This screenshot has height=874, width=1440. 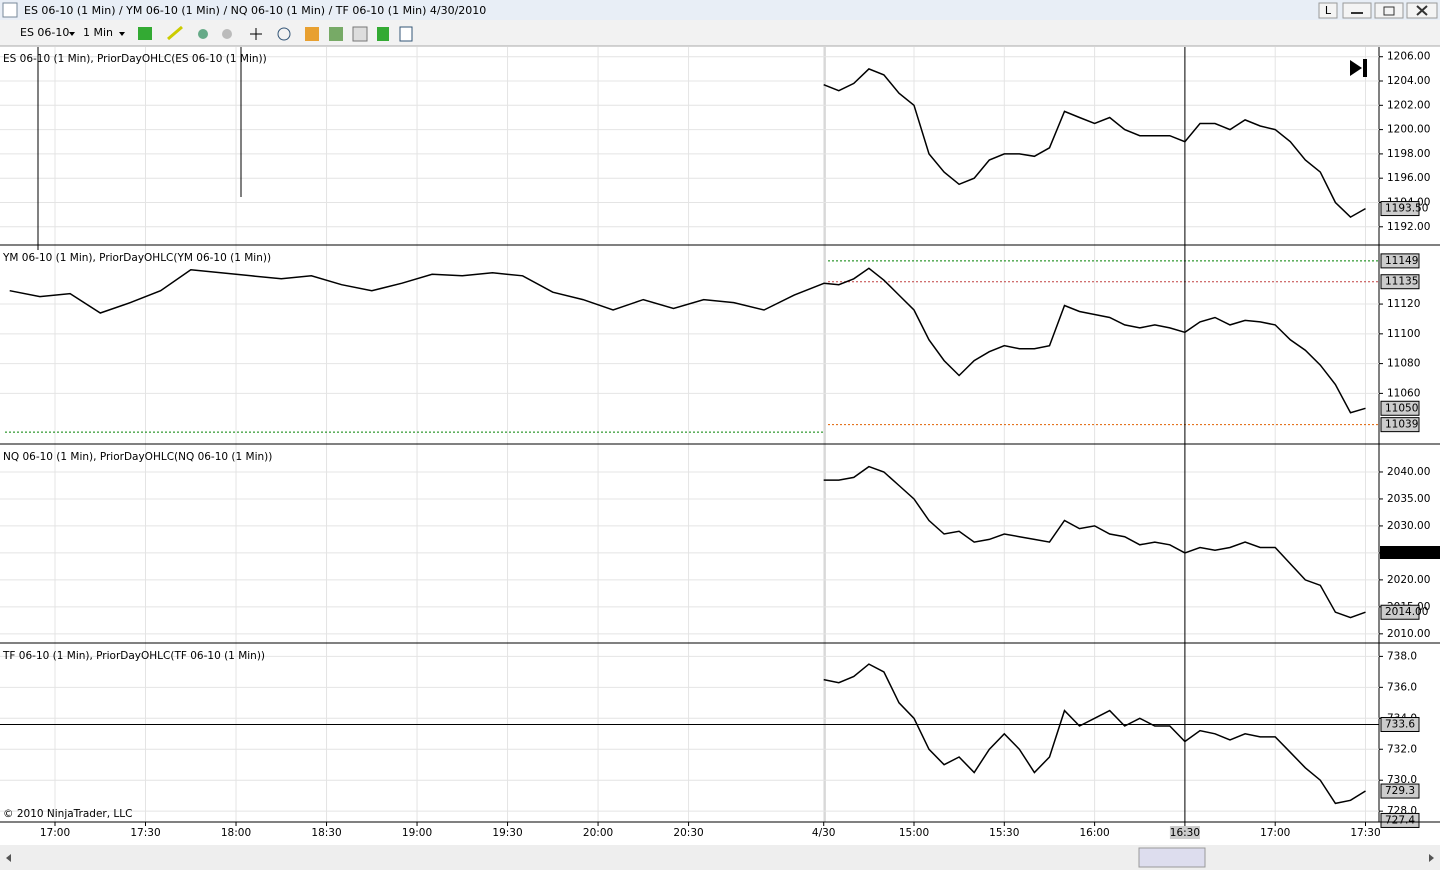 I want to click on y-tick-label: 11060, so click(x=1403, y=393).